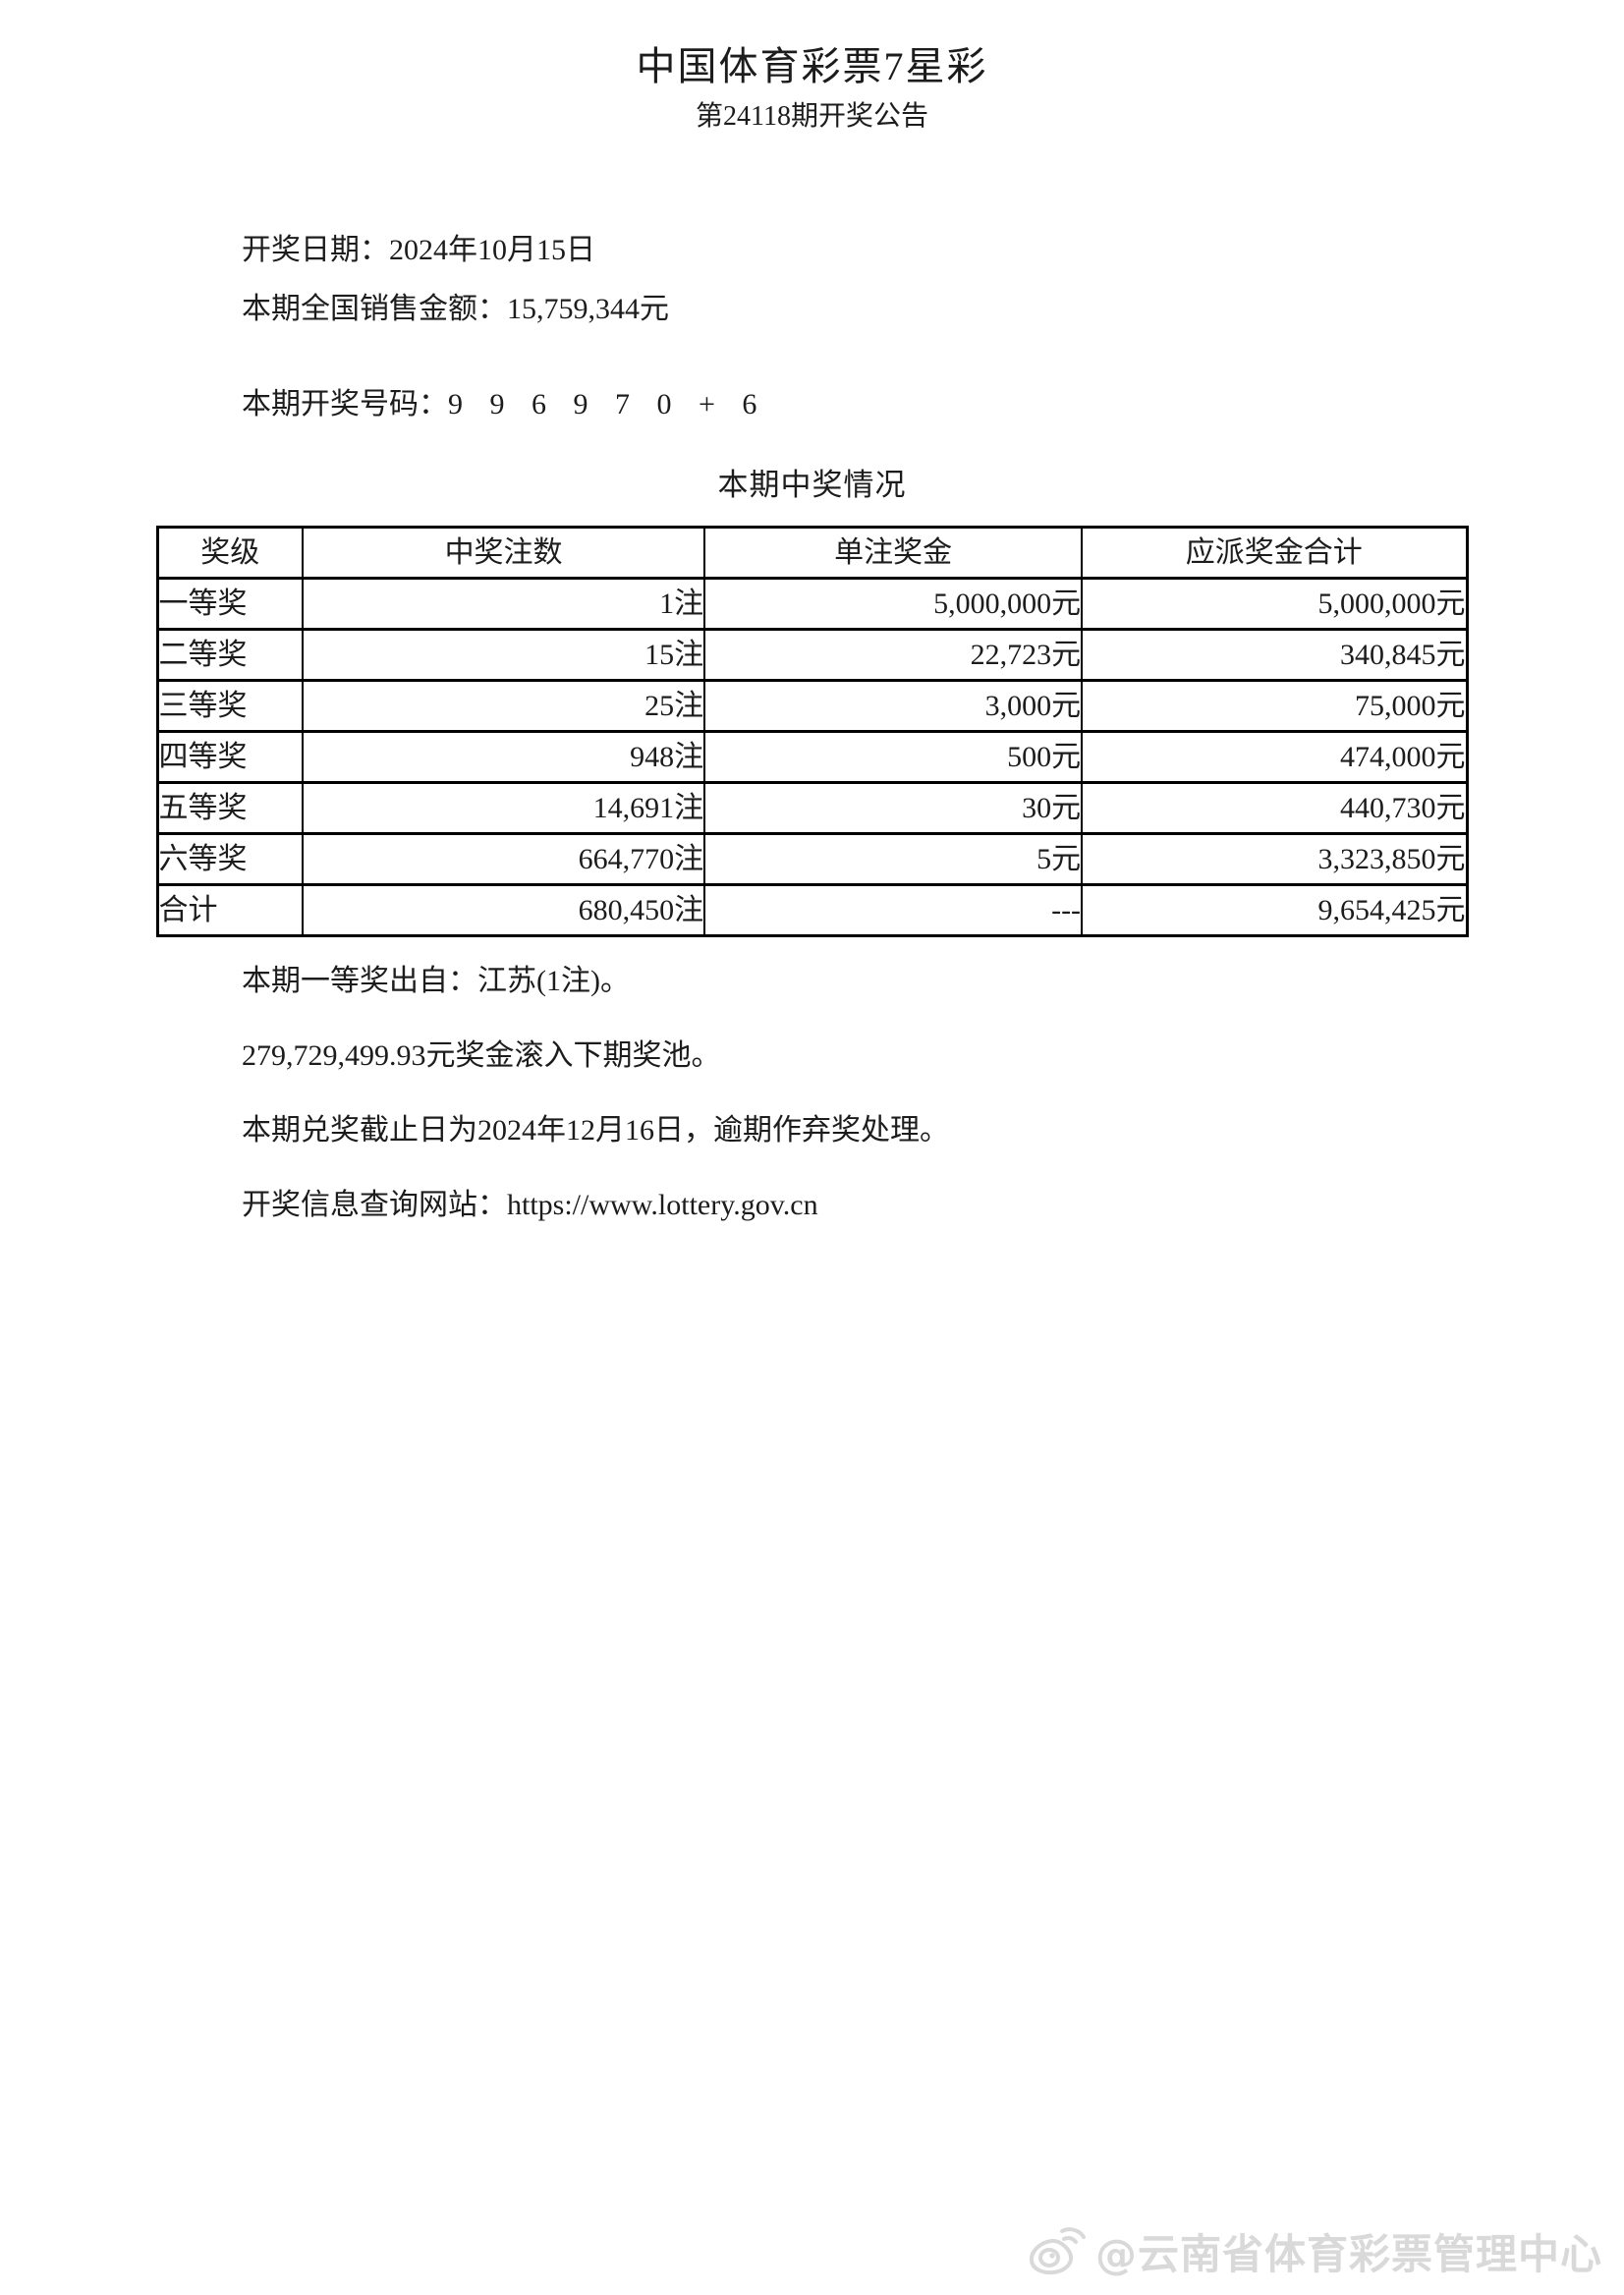  Describe the element at coordinates (1274, 706) in the screenshot. I see `cell-total: 75,000元` at that location.